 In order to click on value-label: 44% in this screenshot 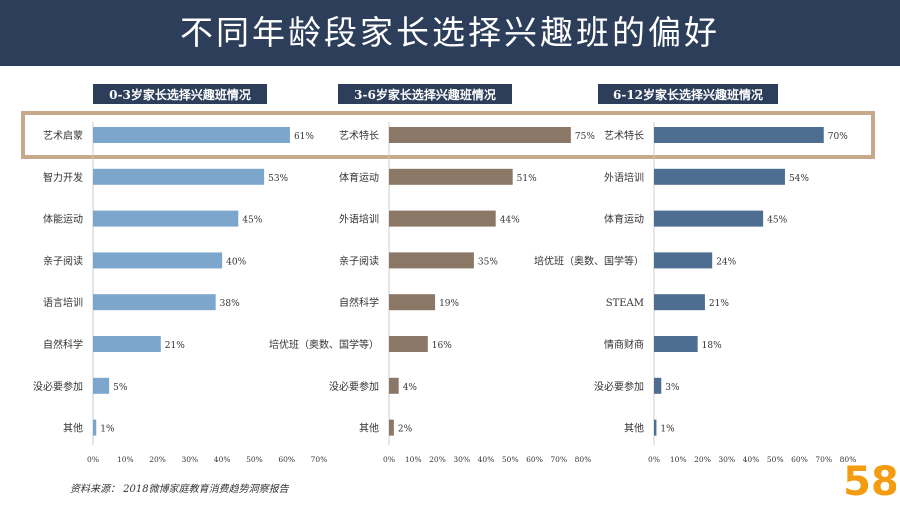, I will do `click(510, 221)`.